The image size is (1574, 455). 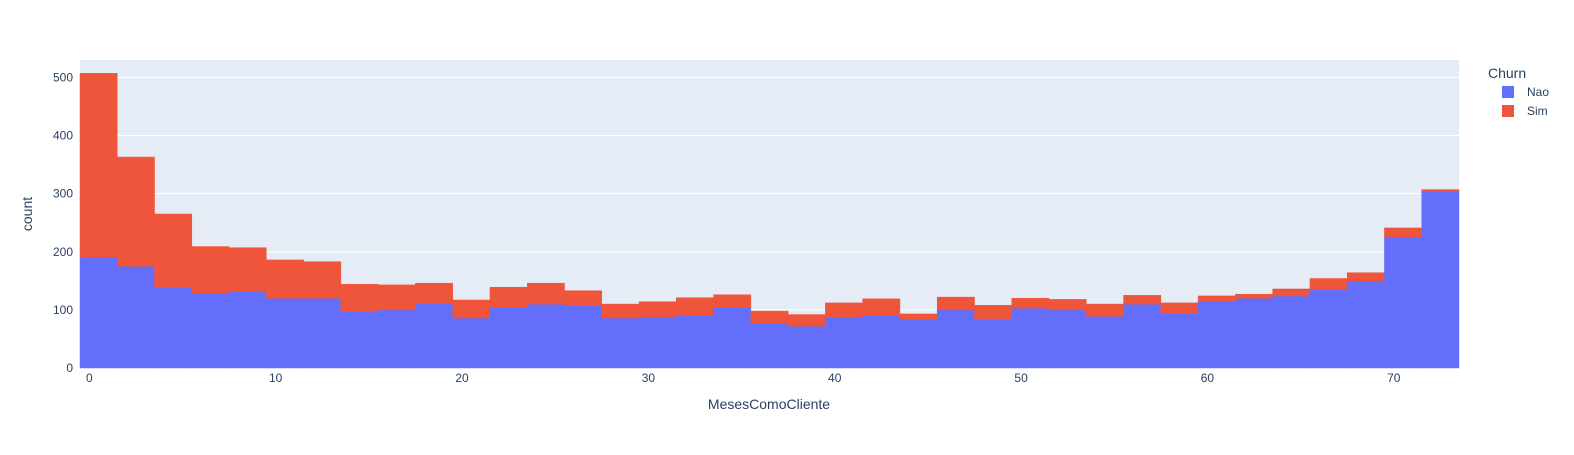 What do you see at coordinates (63, 222) in the screenshot?
I see `y-axis-ticks: 0 100 200 300 400 500` at bounding box center [63, 222].